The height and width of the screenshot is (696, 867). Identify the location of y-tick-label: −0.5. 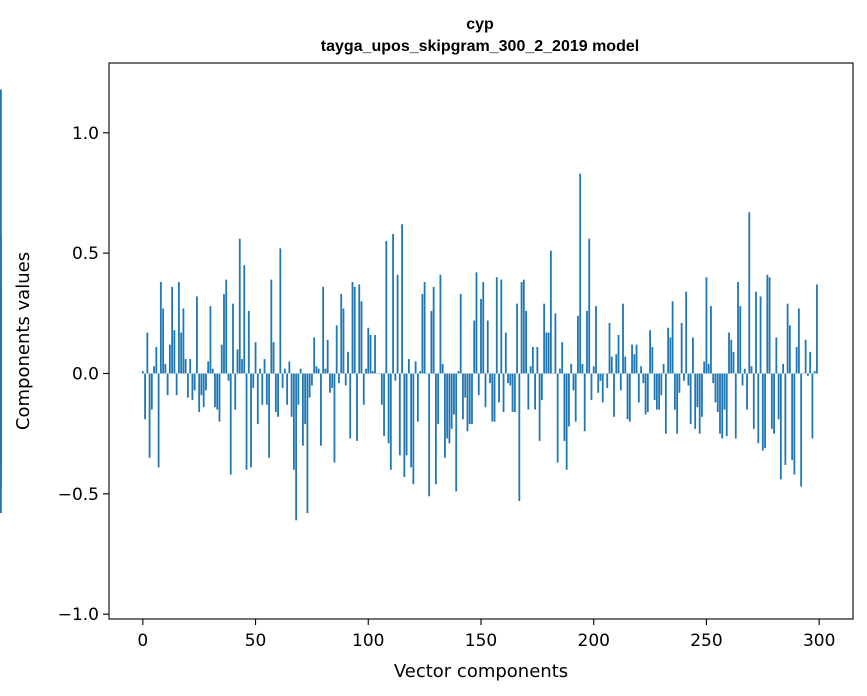
(78, 495).